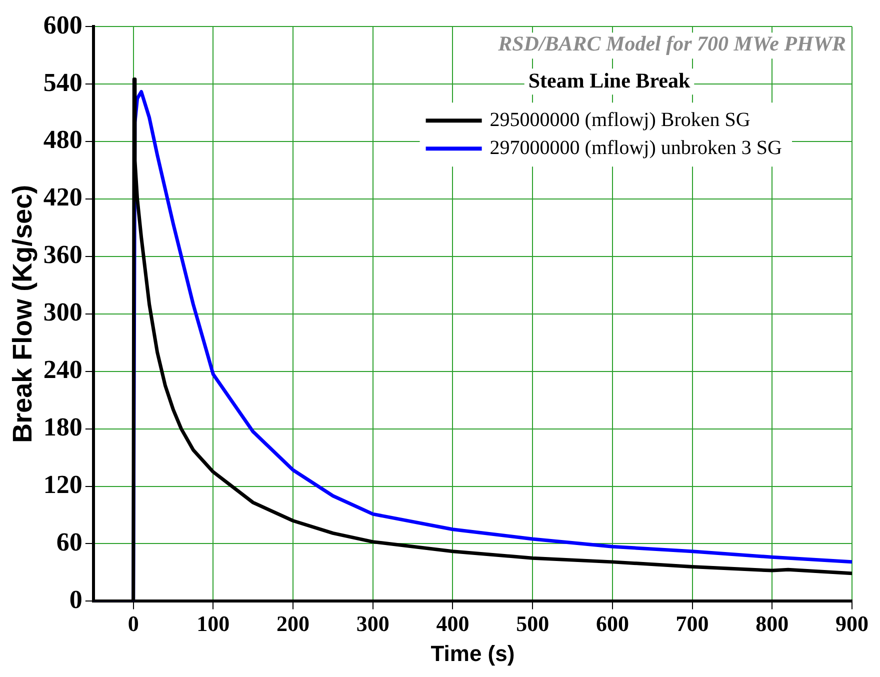 Image resolution: width=880 pixels, height=677 pixels. I want to click on x-tick-label: 900, so click(852, 623).